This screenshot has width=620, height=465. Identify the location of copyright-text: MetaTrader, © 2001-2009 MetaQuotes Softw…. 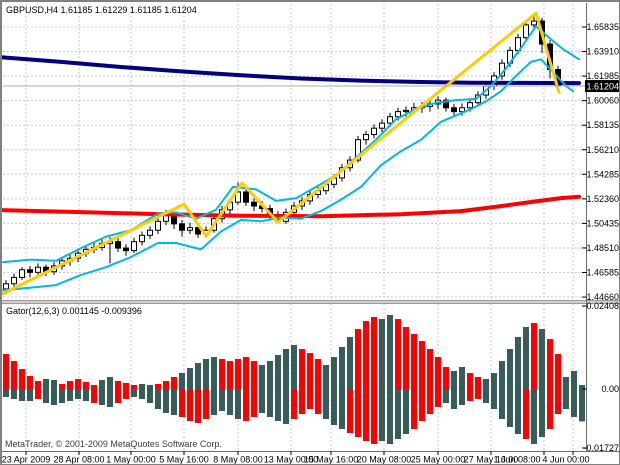
(113, 444).